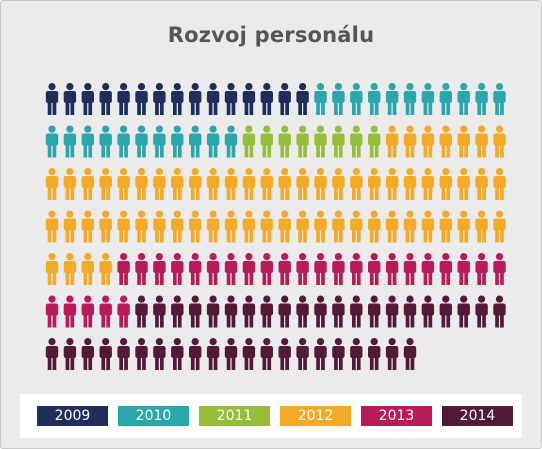 This screenshot has width=542, height=449. I want to click on legend-item-2010: 2010, so click(153, 416).